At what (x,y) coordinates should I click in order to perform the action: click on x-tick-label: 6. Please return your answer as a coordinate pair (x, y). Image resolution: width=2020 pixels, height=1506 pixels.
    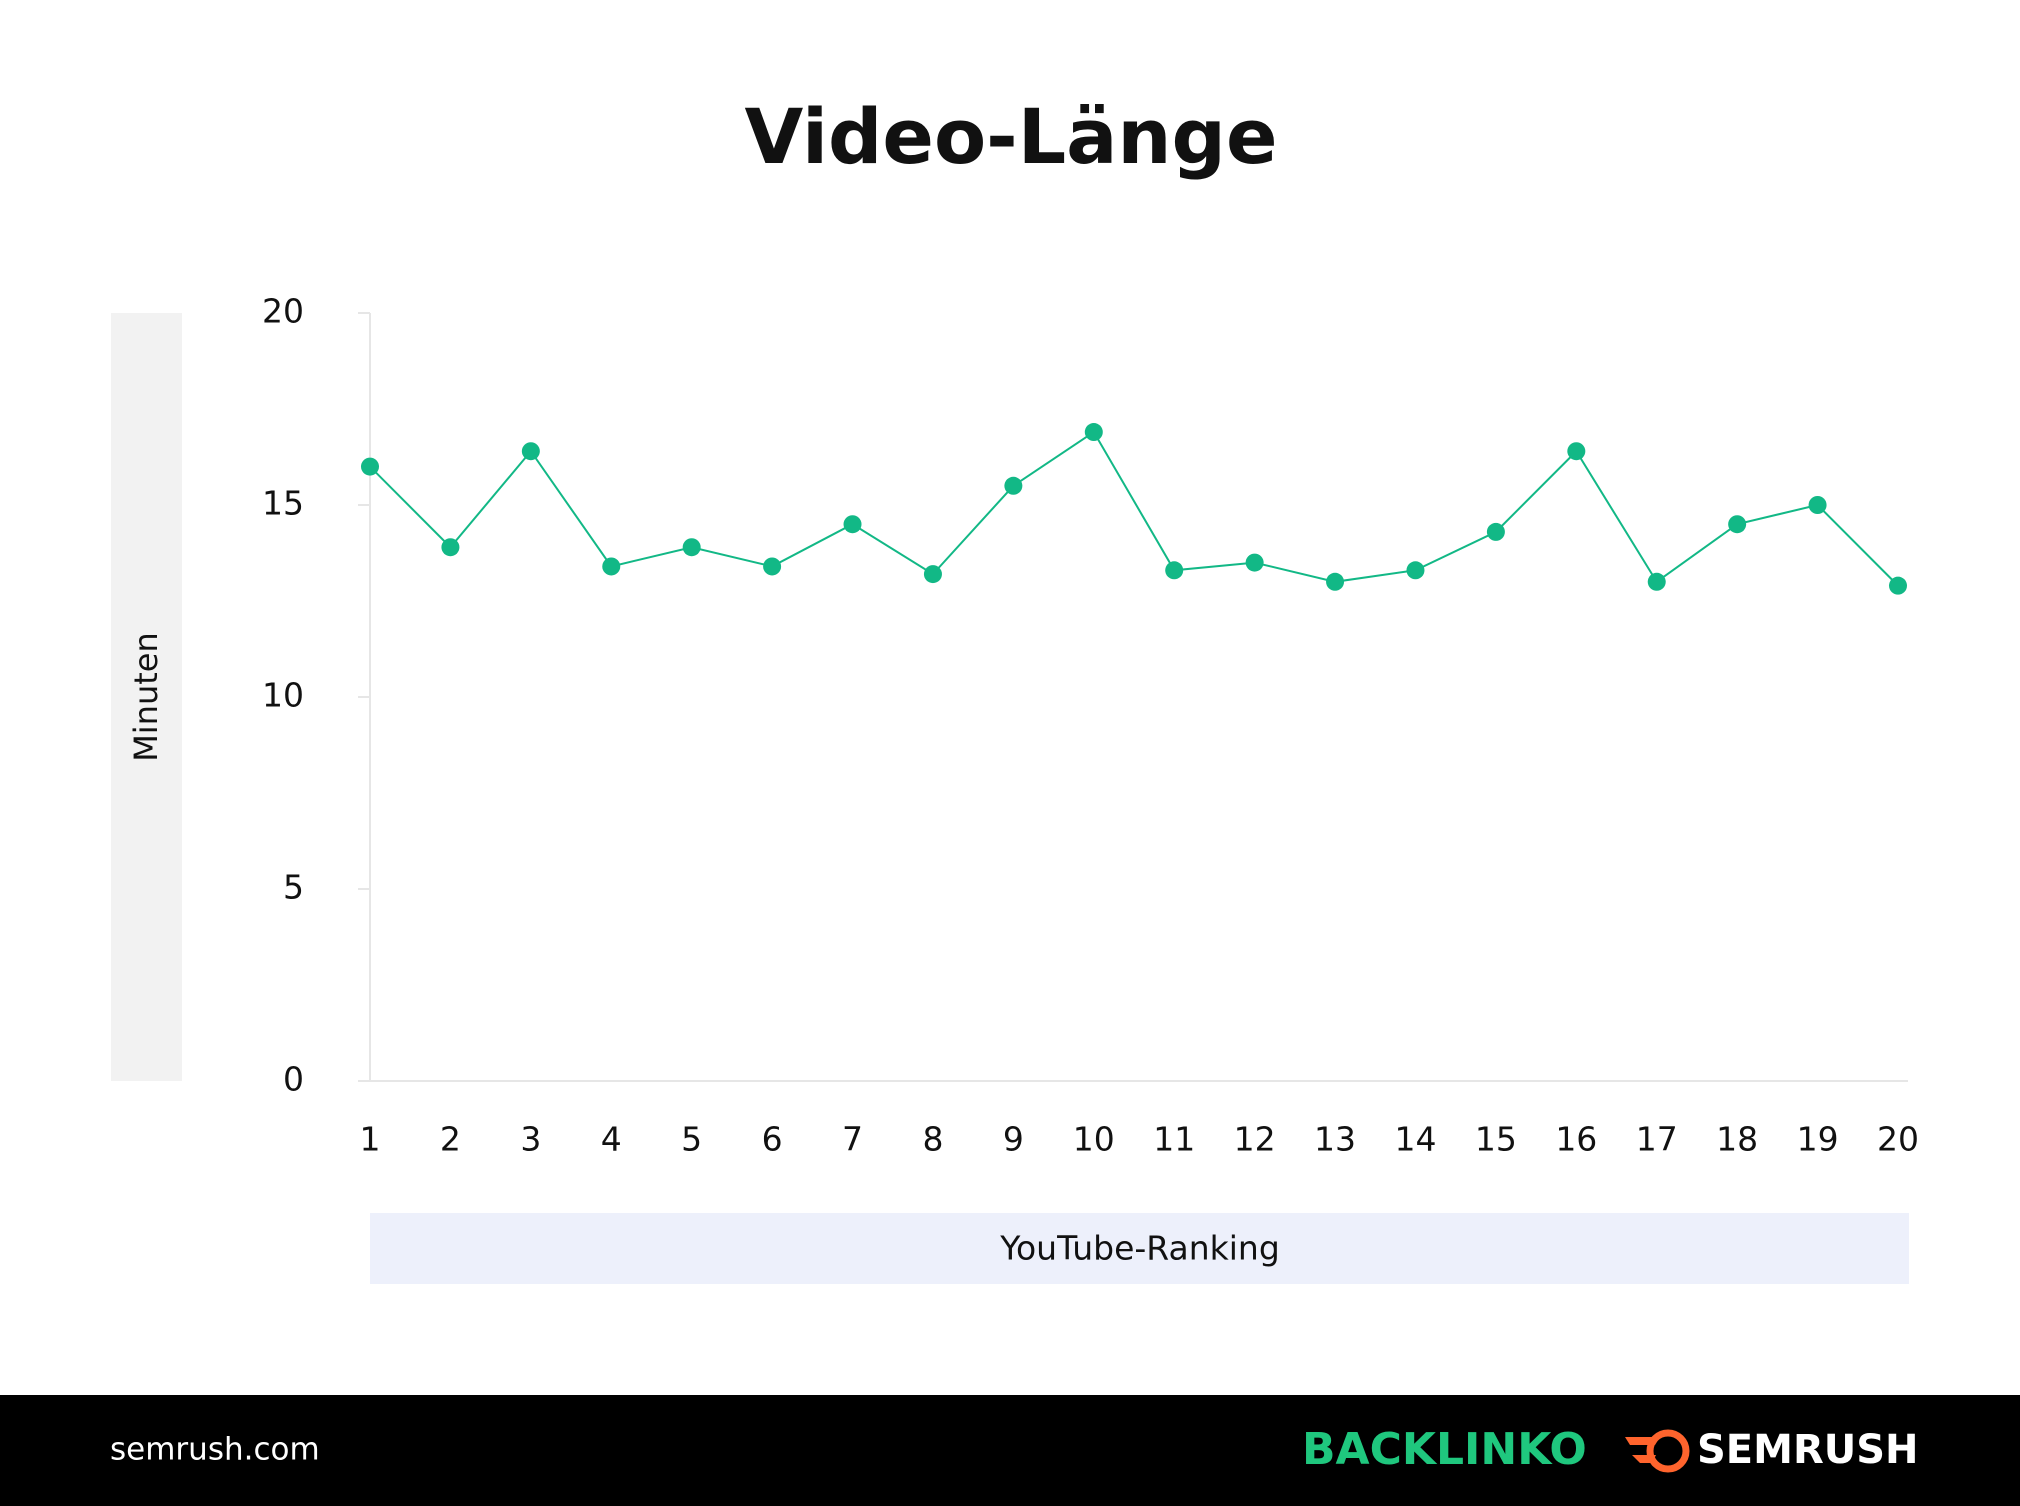
    Looking at the image, I should click on (772, 1139).